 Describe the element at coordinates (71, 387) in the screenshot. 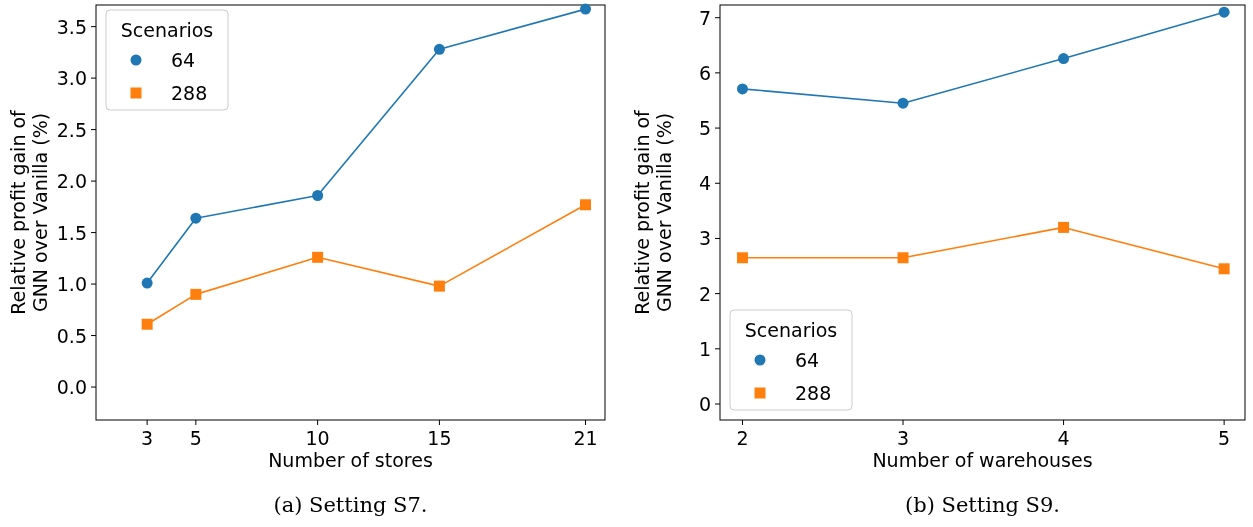

I see `y-tick-label: 0.0` at that location.